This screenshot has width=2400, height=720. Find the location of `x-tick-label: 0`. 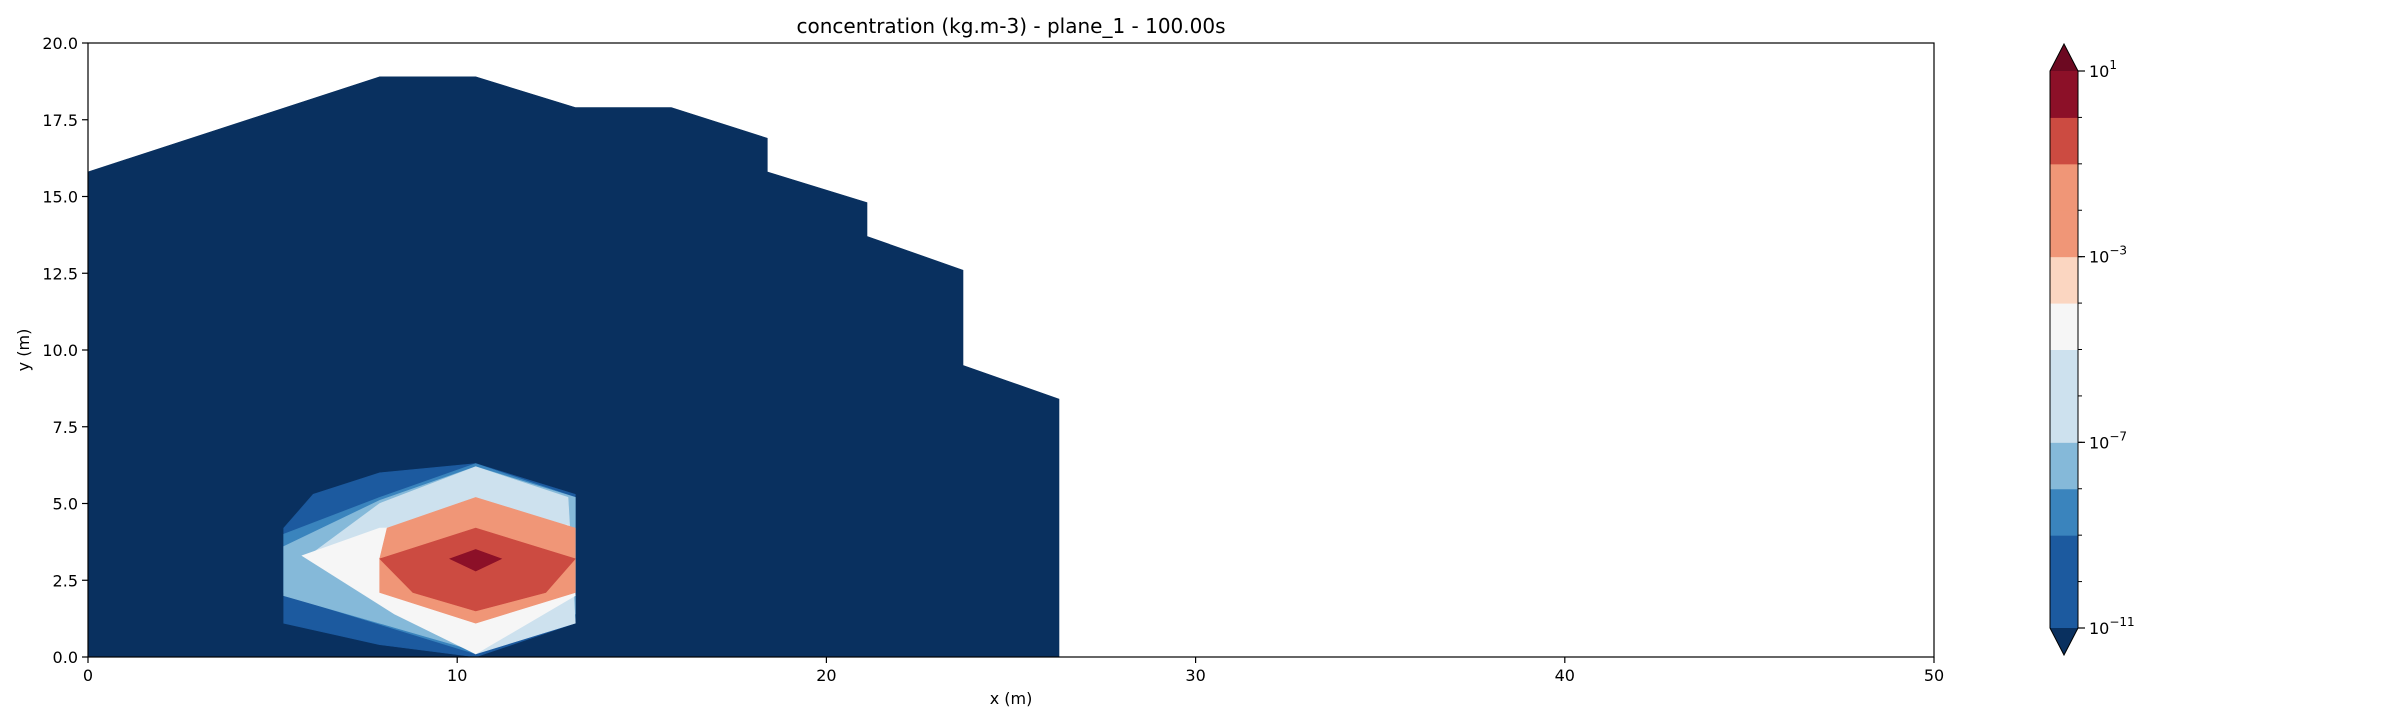

x-tick-label: 0 is located at coordinates (88, 675).